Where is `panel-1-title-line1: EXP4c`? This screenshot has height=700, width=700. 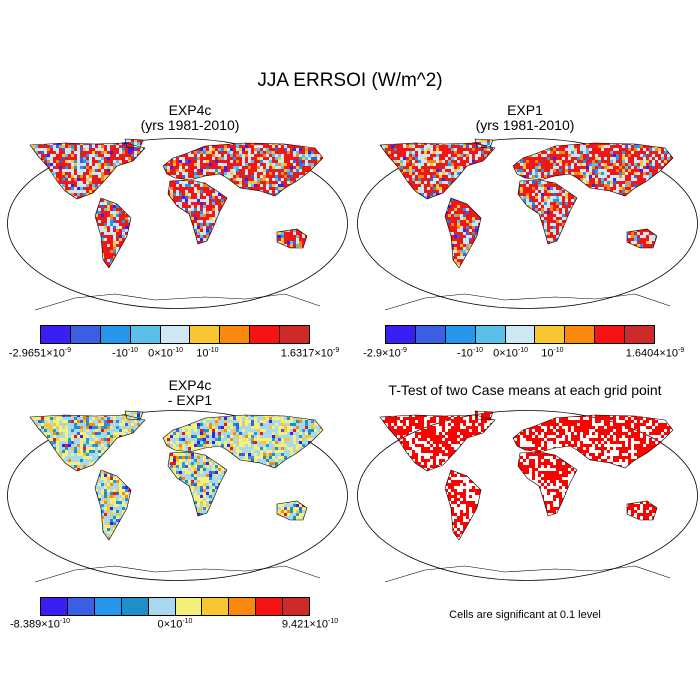 panel-1-title-line1: EXP4c is located at coordinates (190, 110).